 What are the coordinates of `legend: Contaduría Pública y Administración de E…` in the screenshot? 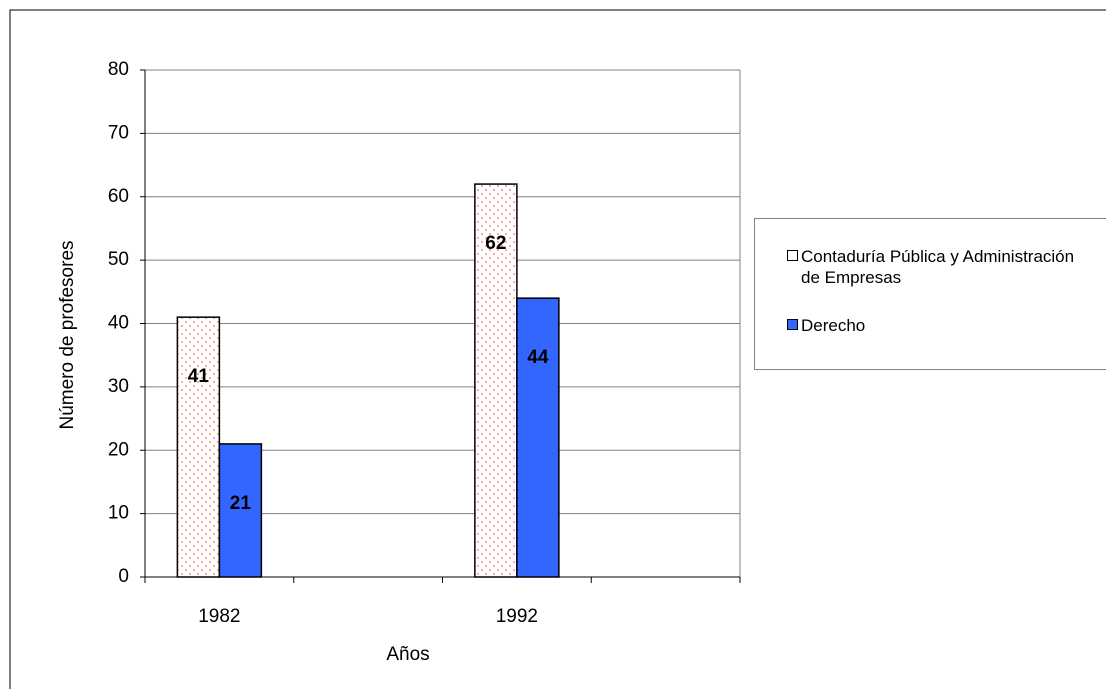 It's located at (930, 294).